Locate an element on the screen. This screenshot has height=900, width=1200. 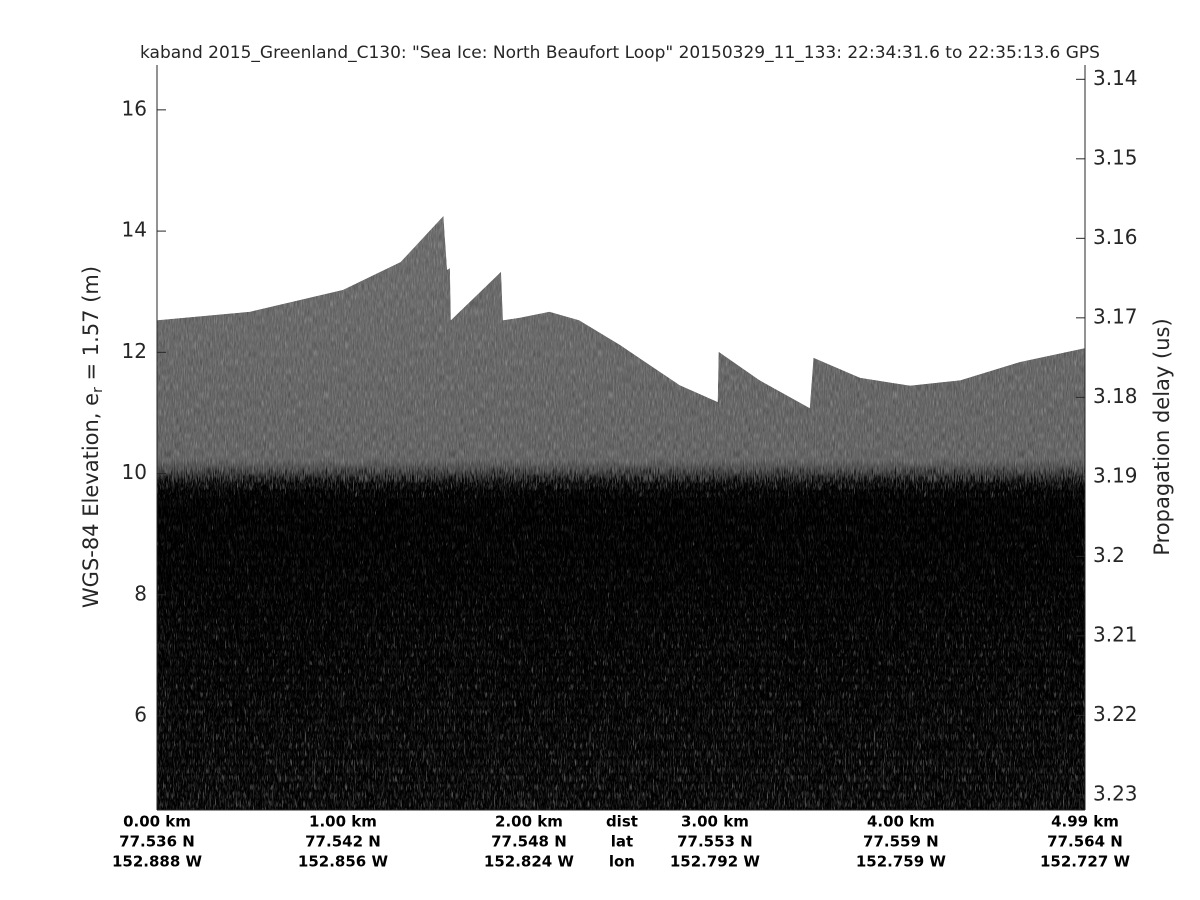
y2-tick-label: 3.17 is located at coordinates (1115, 316).